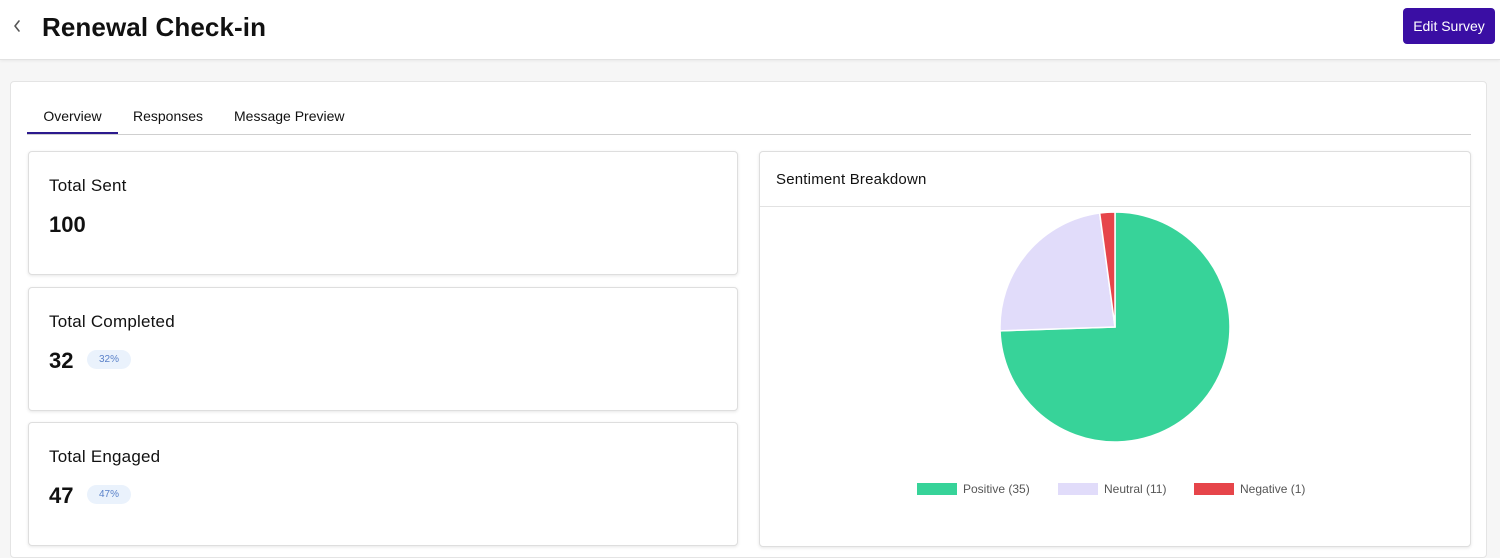  I want to click on tab-bar: Overview Responses Message Preview, so click(749, 118).